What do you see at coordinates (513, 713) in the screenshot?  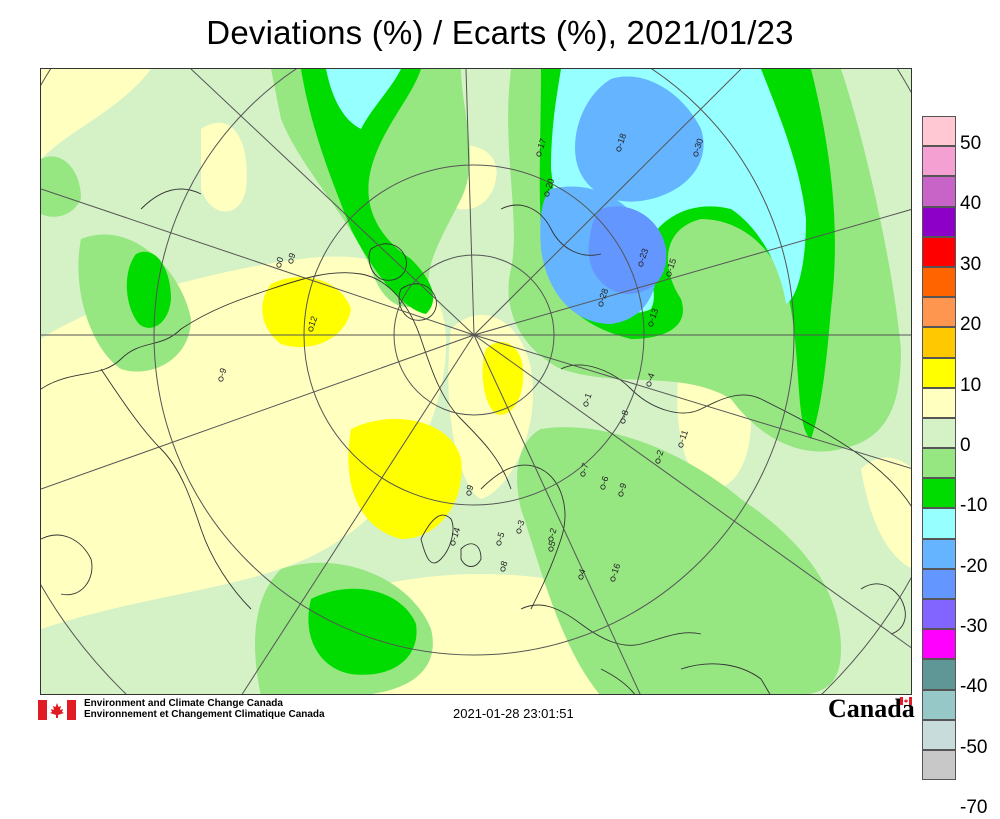 I see `generation-timestamp: 2021-01-28 23:01:51` at bounding box center [513, 713].